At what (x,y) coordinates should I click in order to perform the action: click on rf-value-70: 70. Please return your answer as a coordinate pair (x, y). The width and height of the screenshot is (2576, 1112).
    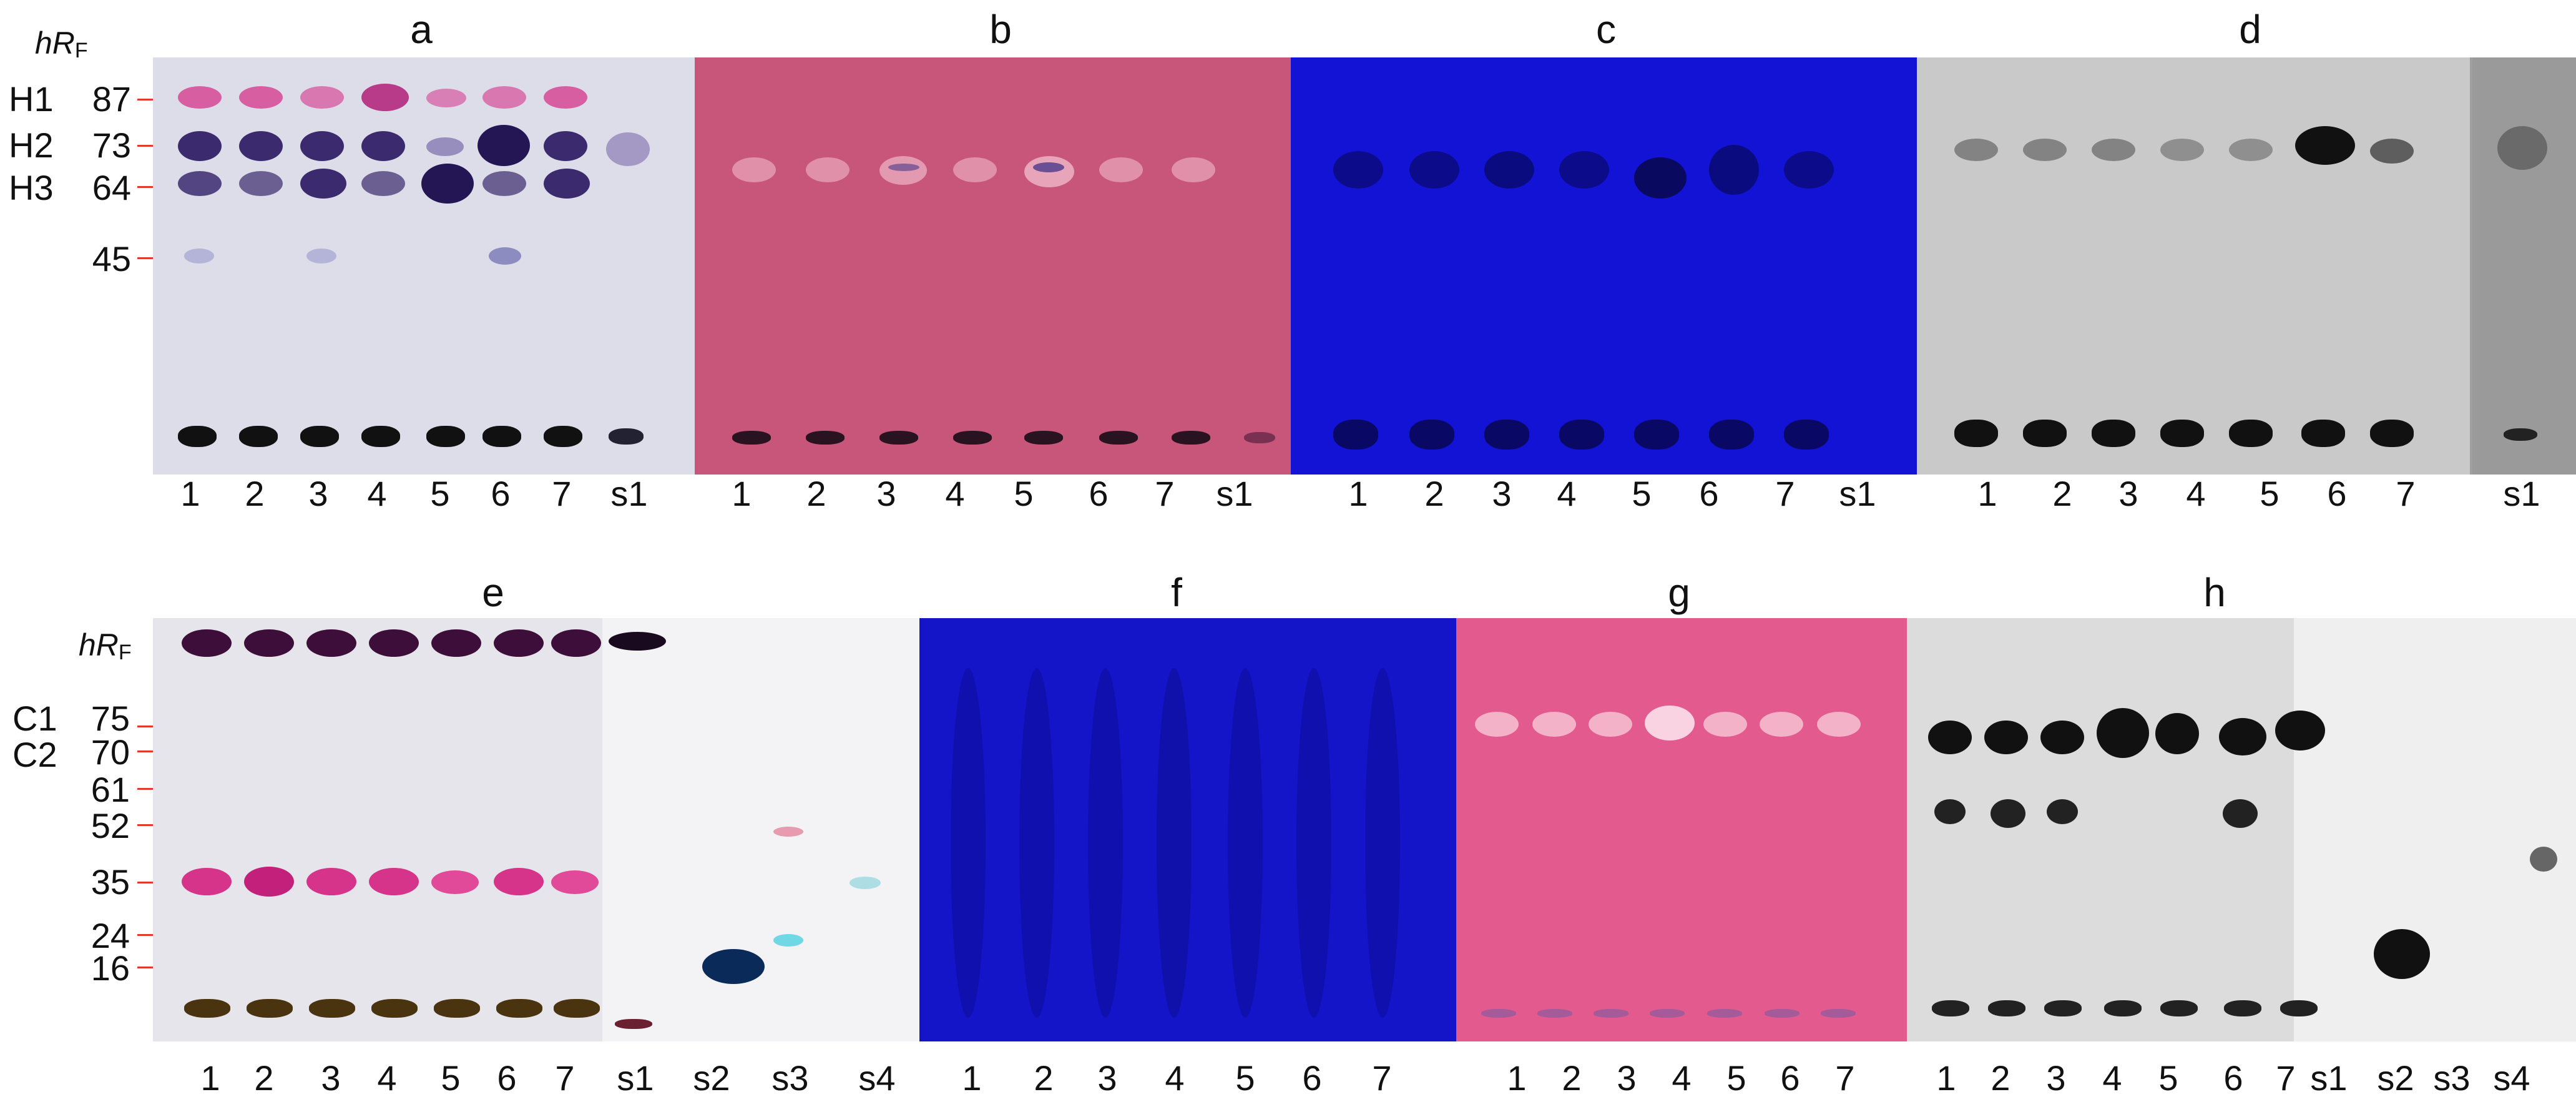
    Looking at the image, I should click on (110, 752).